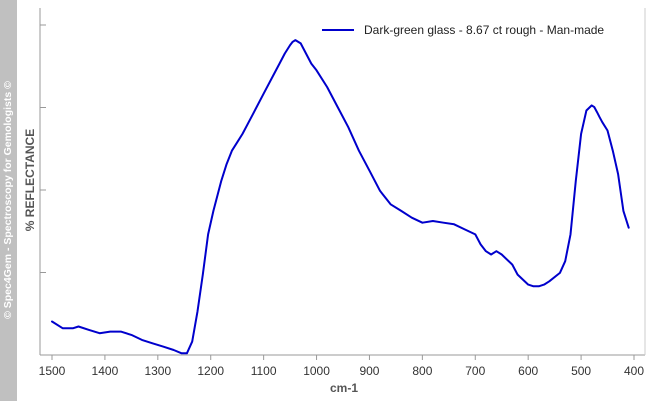 The width and height of the screenshot is (646, 401). I want to click on x-tick-label: 800, so click(422, 371).